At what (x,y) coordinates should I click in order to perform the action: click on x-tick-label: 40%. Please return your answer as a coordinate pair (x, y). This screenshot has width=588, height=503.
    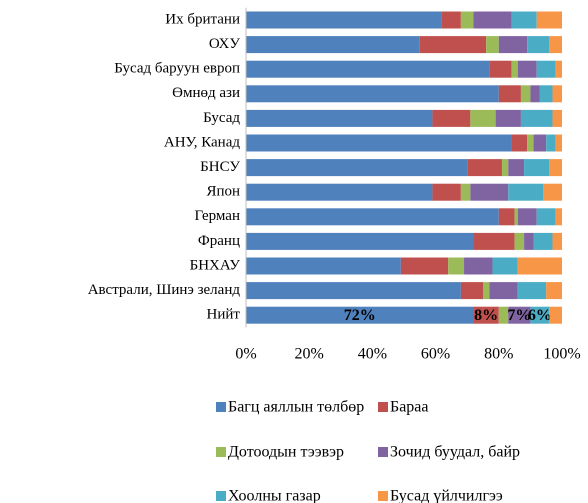
    Looking at the image, I should click on (372, 354).